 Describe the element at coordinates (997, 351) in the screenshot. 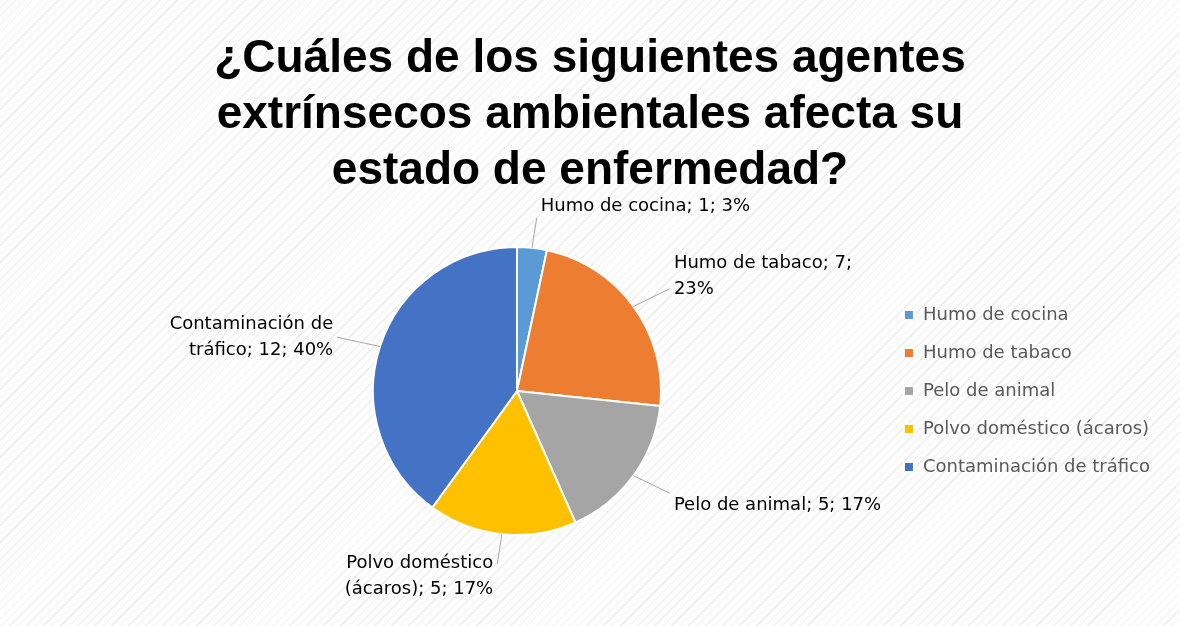

I see `legend-label: Humo de tabaco` at that location.